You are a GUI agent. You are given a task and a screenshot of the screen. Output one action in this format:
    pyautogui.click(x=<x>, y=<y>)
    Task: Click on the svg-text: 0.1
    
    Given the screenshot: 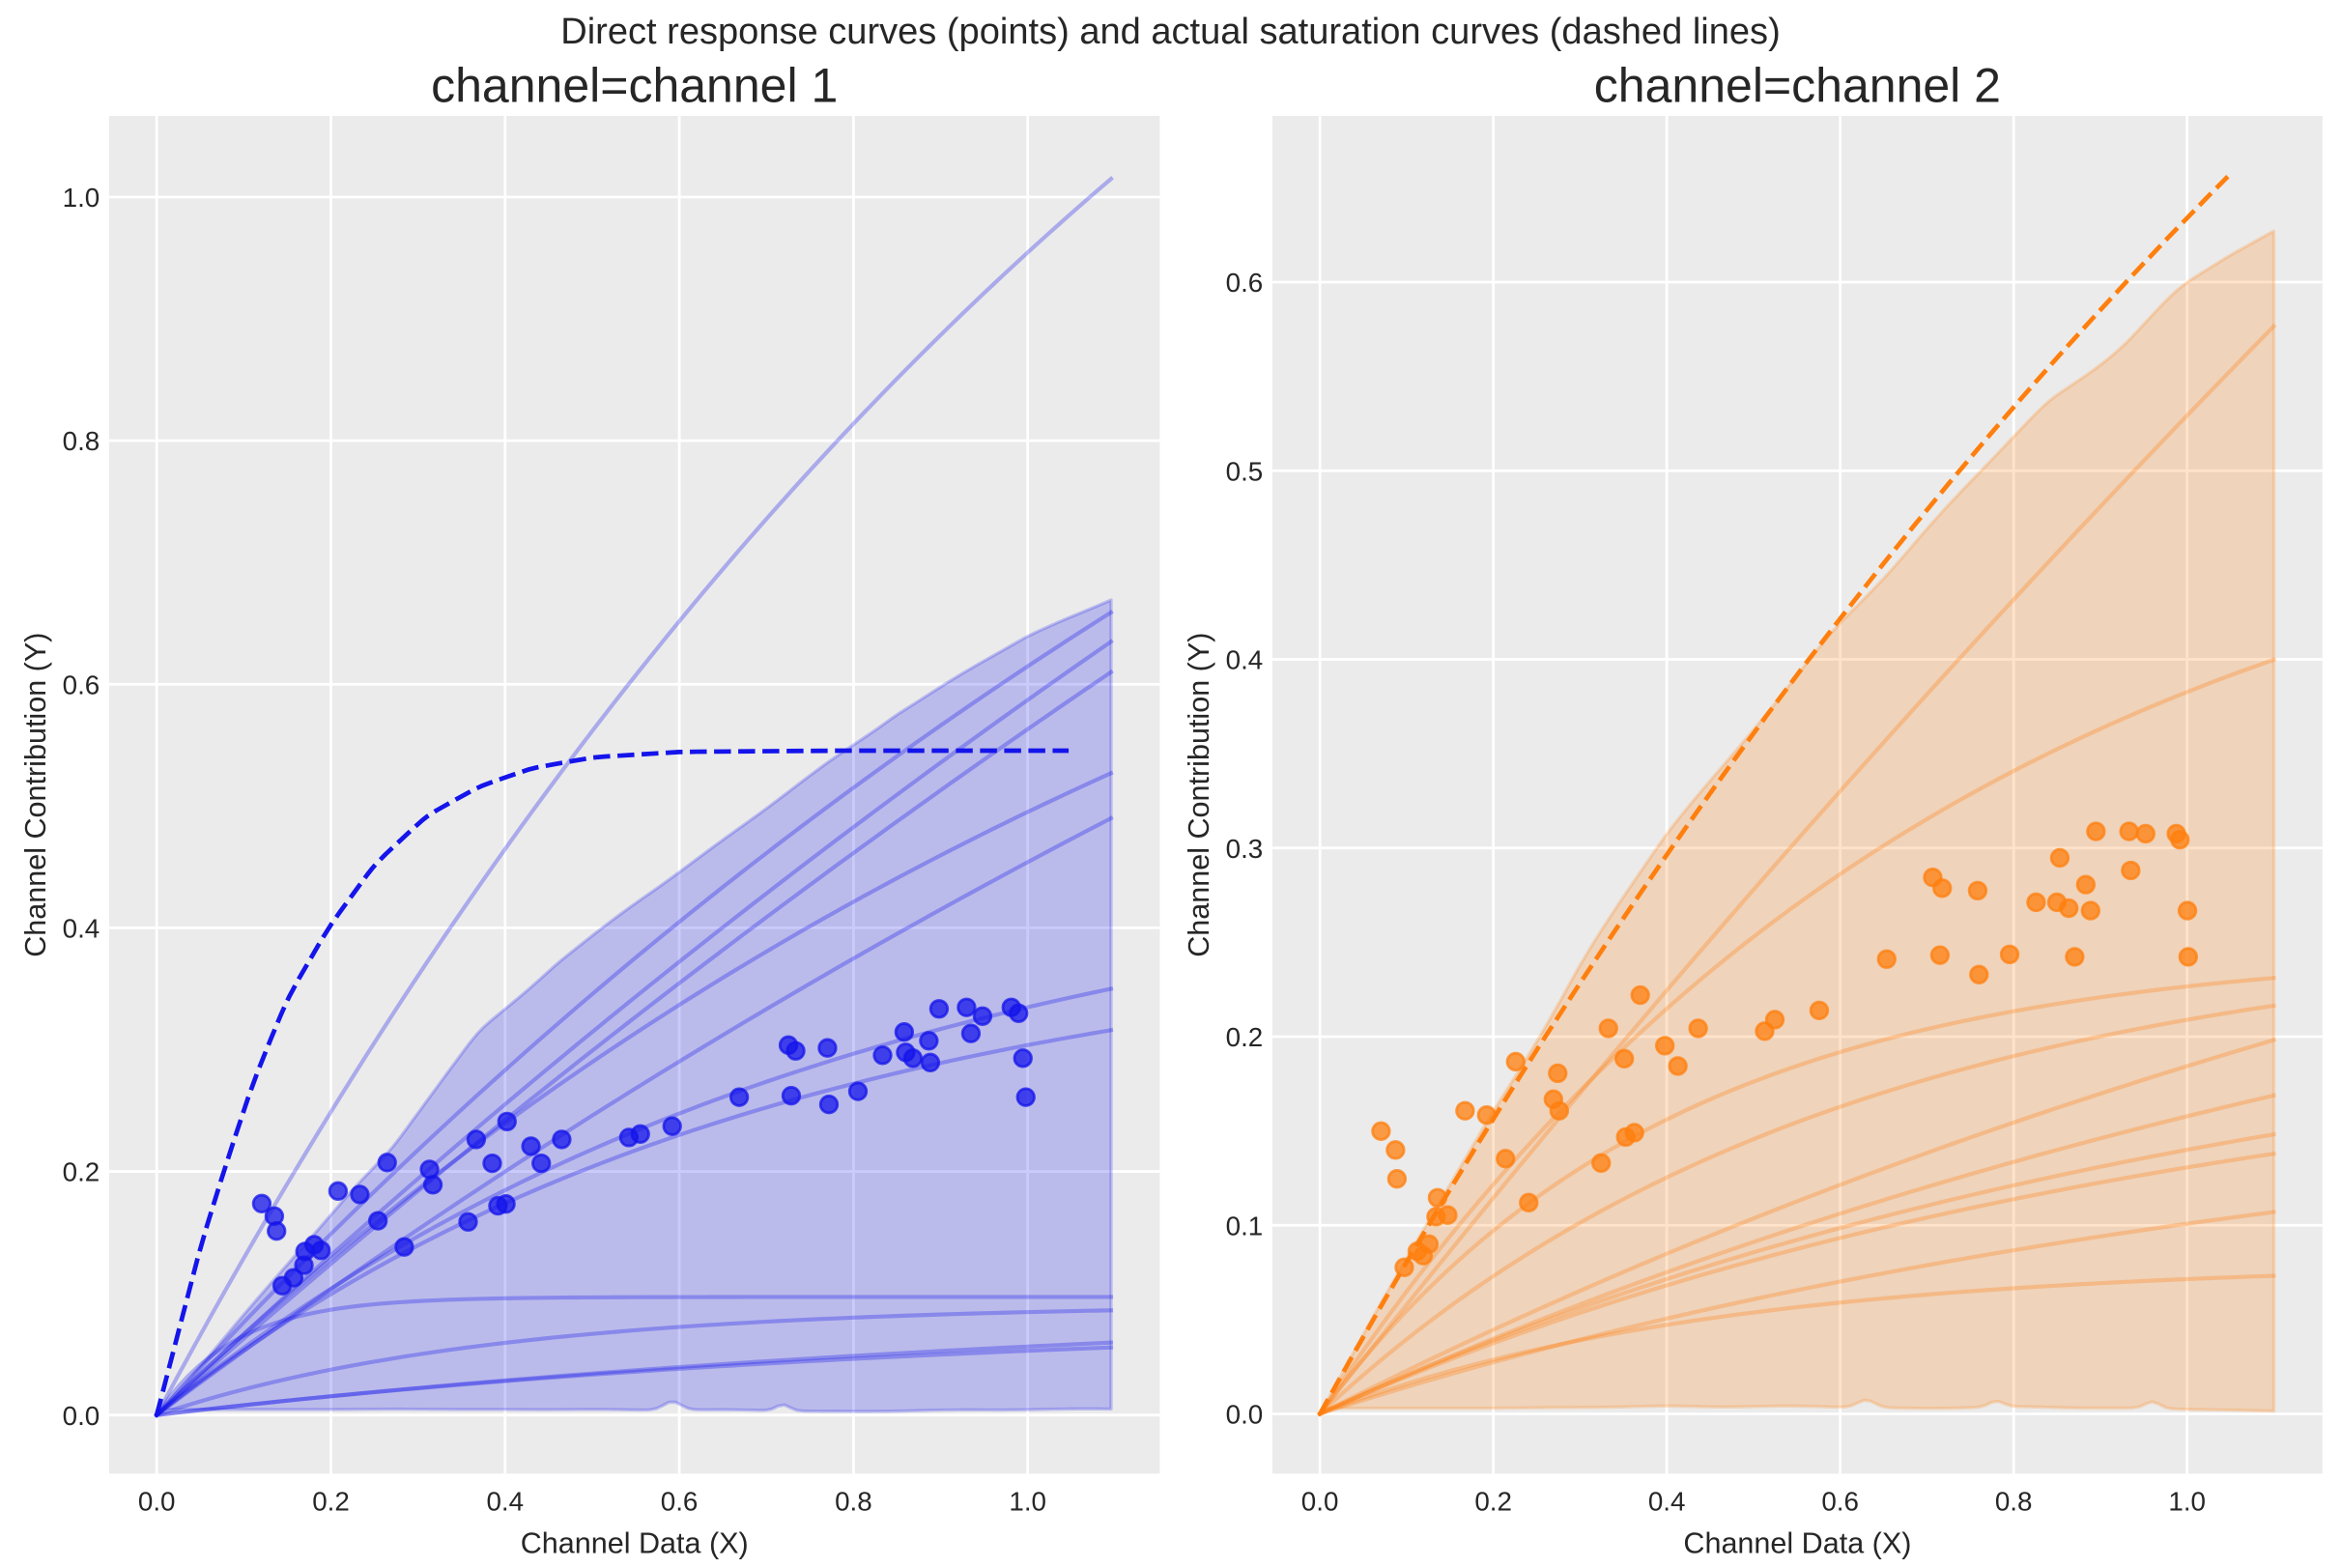 What is the action you would take?
    pyautogui.click(x=1245, y=1225)
    